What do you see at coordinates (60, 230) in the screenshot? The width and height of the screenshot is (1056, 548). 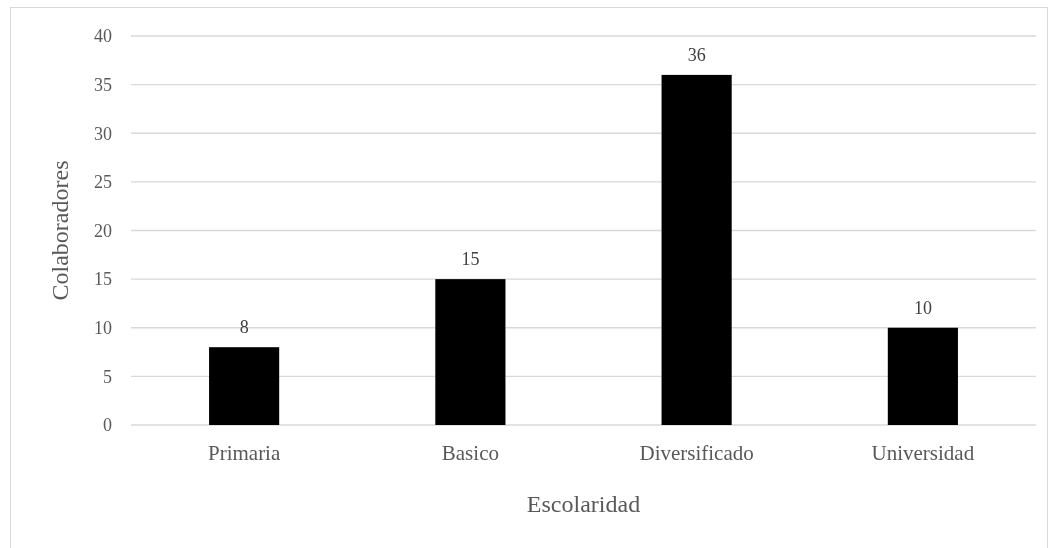 I see `y-axis-title: Colaboradores` at bounding box center [60, 230].